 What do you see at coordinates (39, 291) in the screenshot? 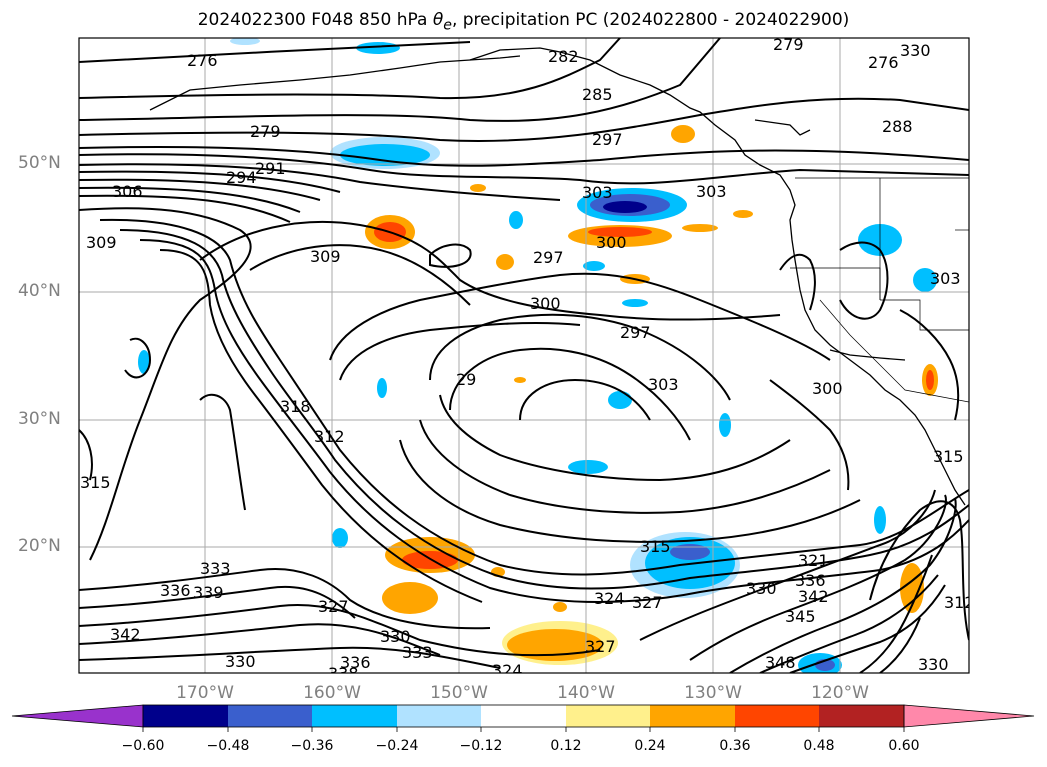
I see `lat-label: 40°N` at bounding box center [39, 291].